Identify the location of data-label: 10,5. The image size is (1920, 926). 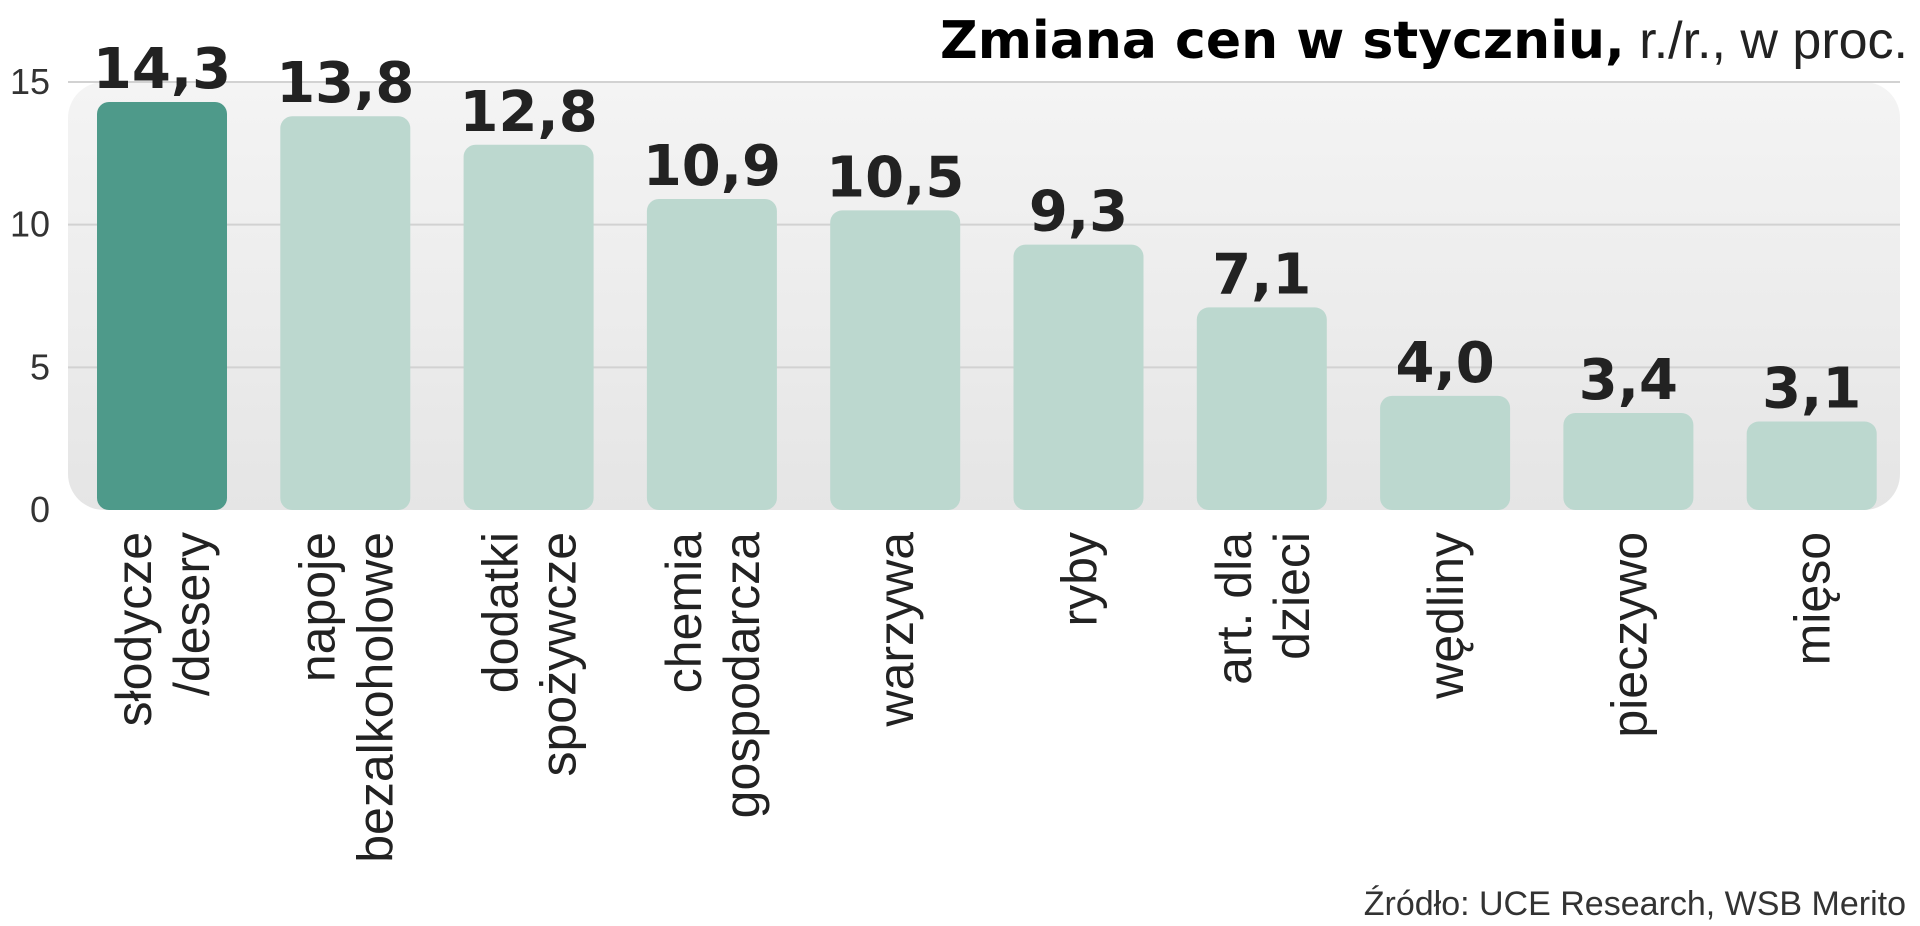
(895, 177).